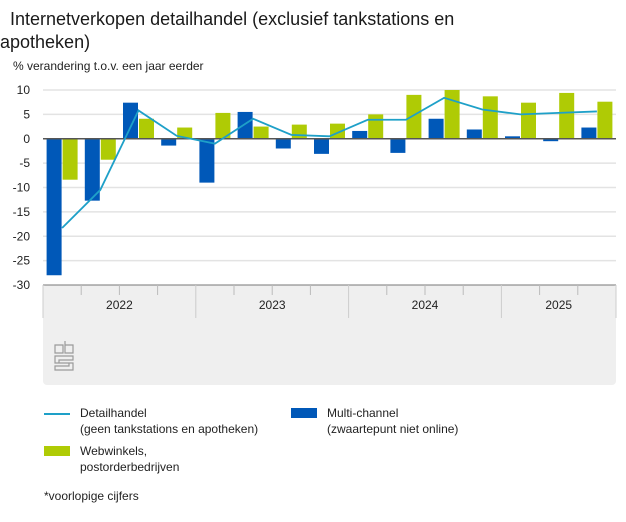  What do you see at coordinates (558, 305) in the screenshot?
I see `x-year-label: 2025` at bounding box center [558, 305].